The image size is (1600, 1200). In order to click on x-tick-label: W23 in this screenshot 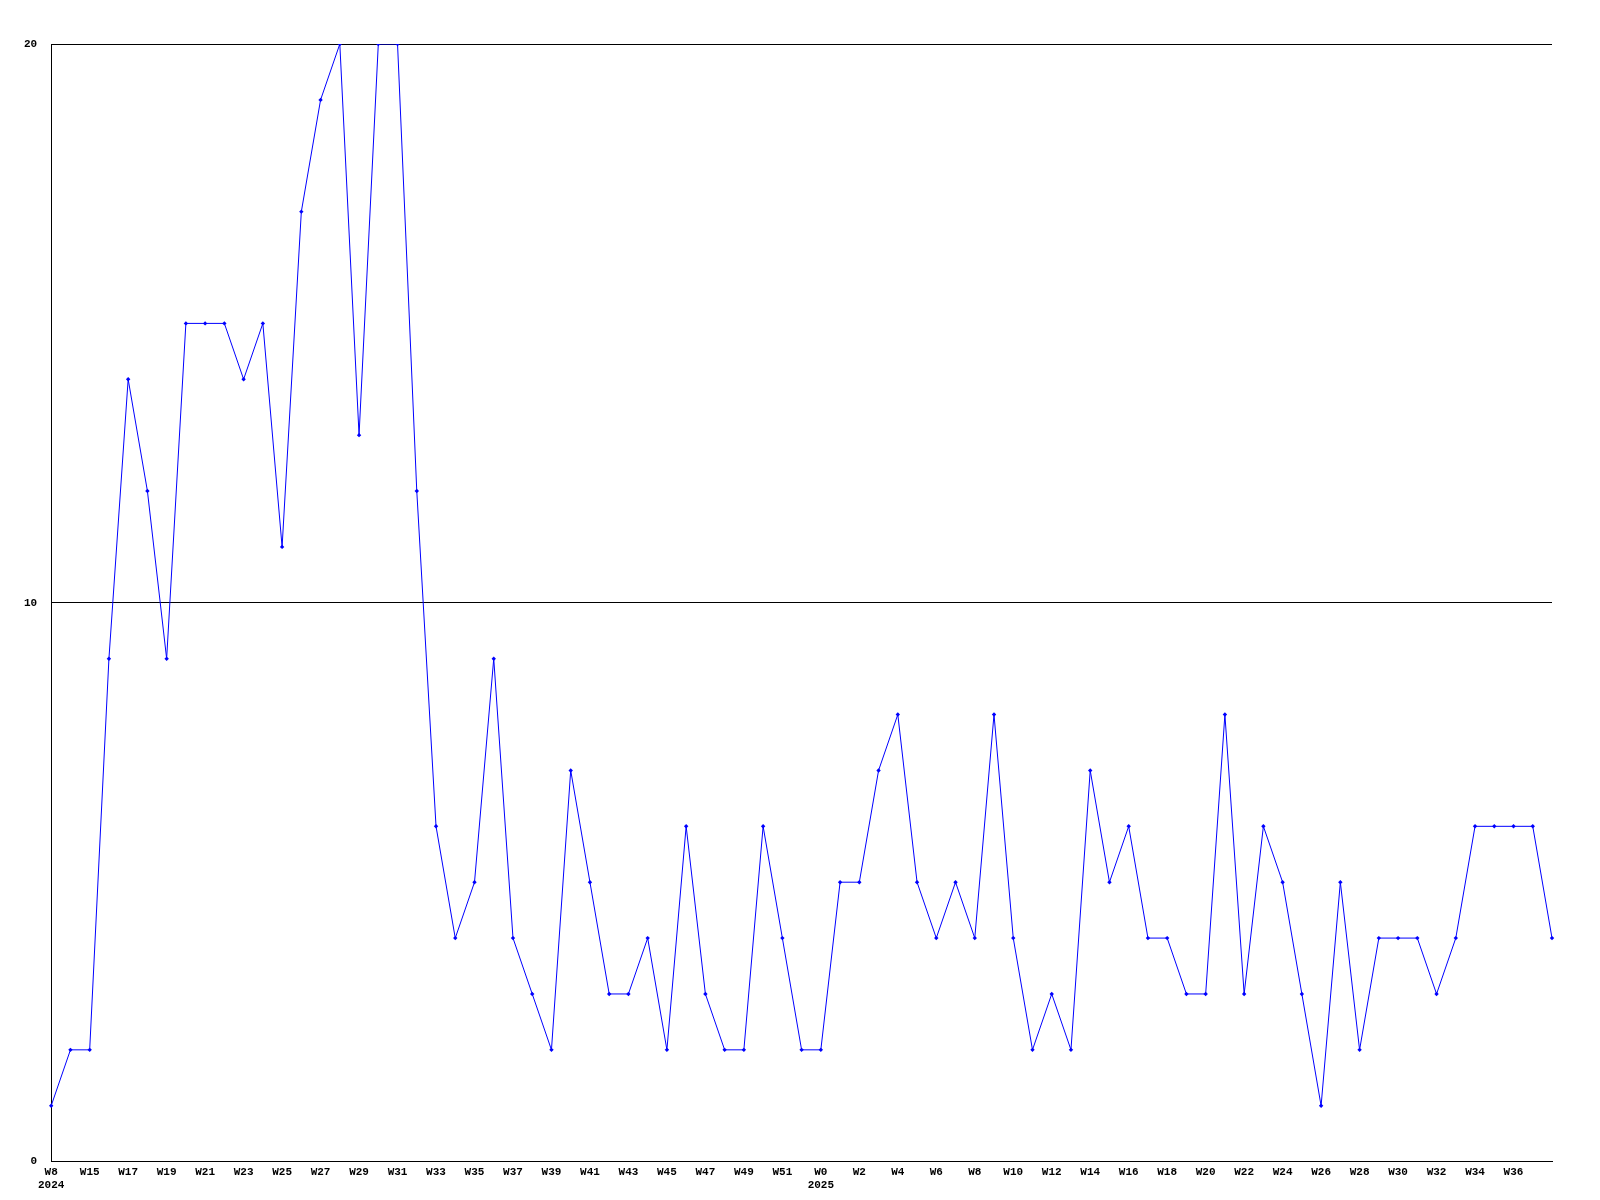, I will do `click(243, 1171)`.